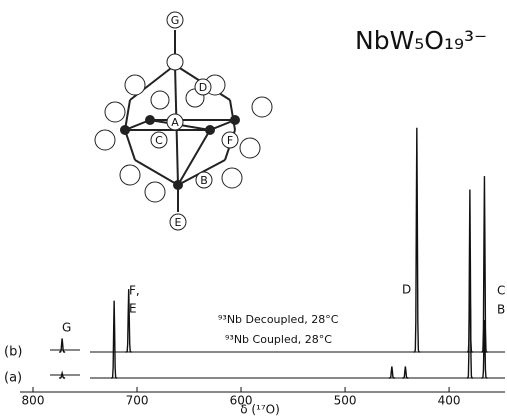 The height and width of the screenshot is (418, 507). What do you see at coordinates (134, 291) in the screenshot?
I see `annotation: F,` at bounding box center [134, 291].